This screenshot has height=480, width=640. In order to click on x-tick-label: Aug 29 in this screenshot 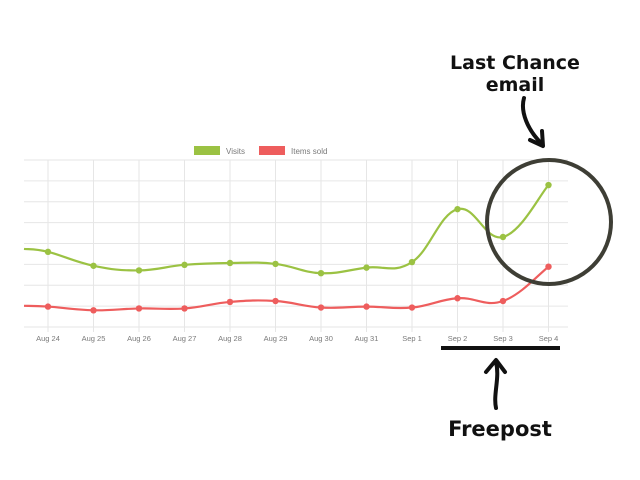, I will do `click(276, 338)`.